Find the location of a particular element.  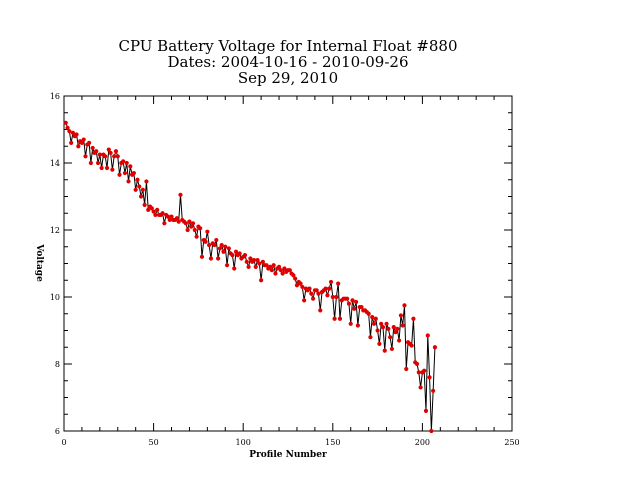

y-tick-label: 16 is located at coordinates (55, 96).